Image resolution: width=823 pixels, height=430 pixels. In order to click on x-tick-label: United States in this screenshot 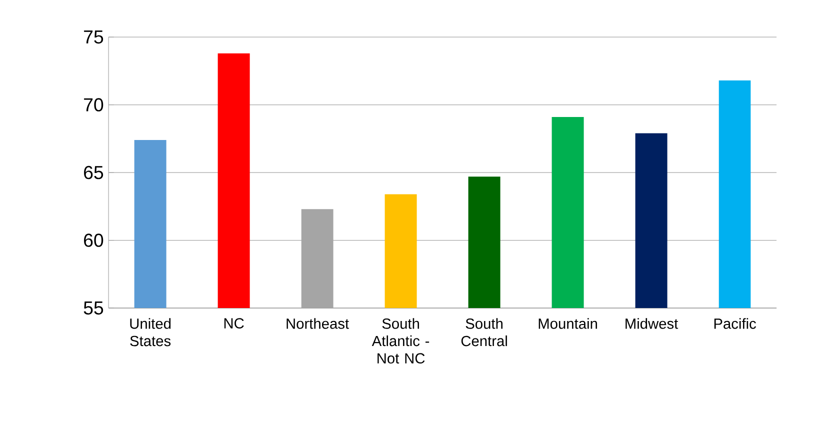, I will do `click(150, 332)`.